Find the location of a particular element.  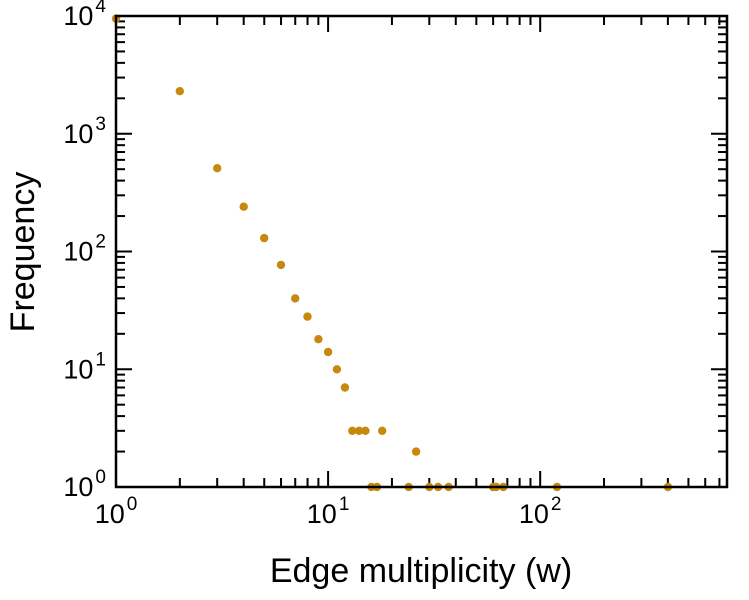

x-tick-label: 10 1 is located at coordinates (328, 511).